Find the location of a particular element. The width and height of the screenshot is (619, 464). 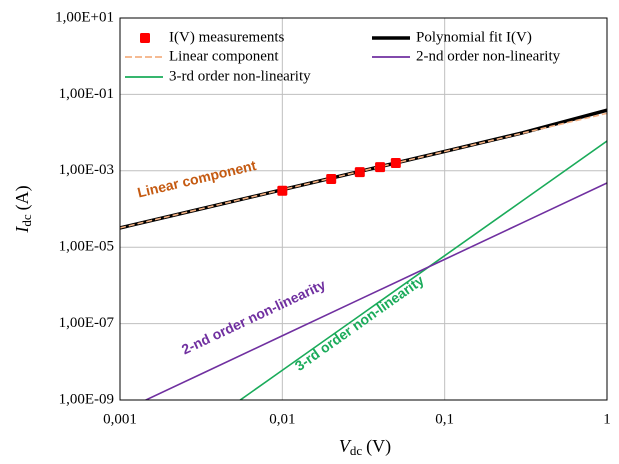

x-tick-label: 0,001 is located at coordinates (120, 419).